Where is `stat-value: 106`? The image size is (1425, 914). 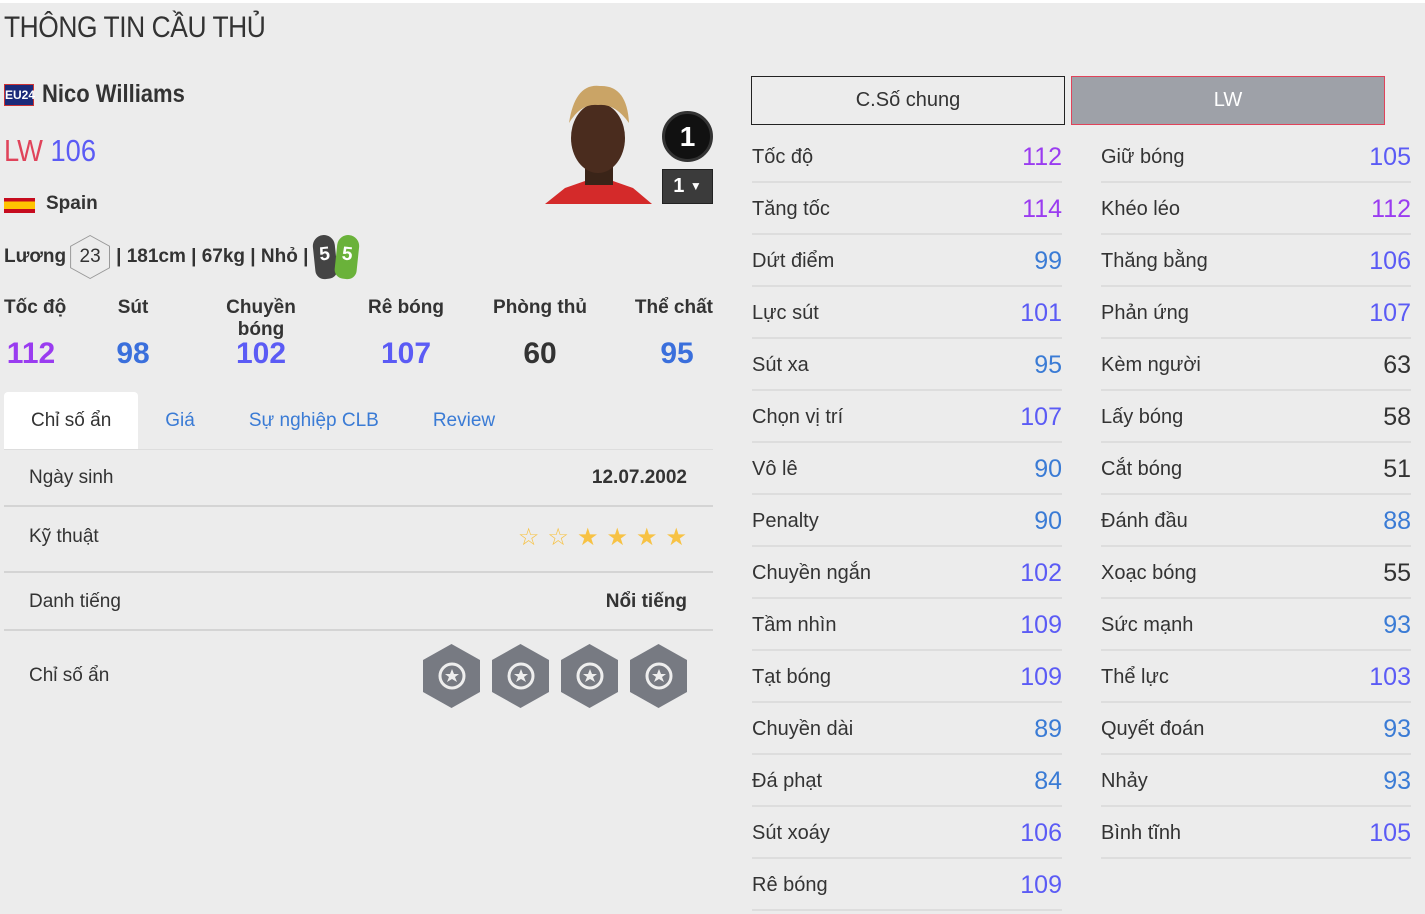
stat-value: 106 is located at coordinates (1041, 832).